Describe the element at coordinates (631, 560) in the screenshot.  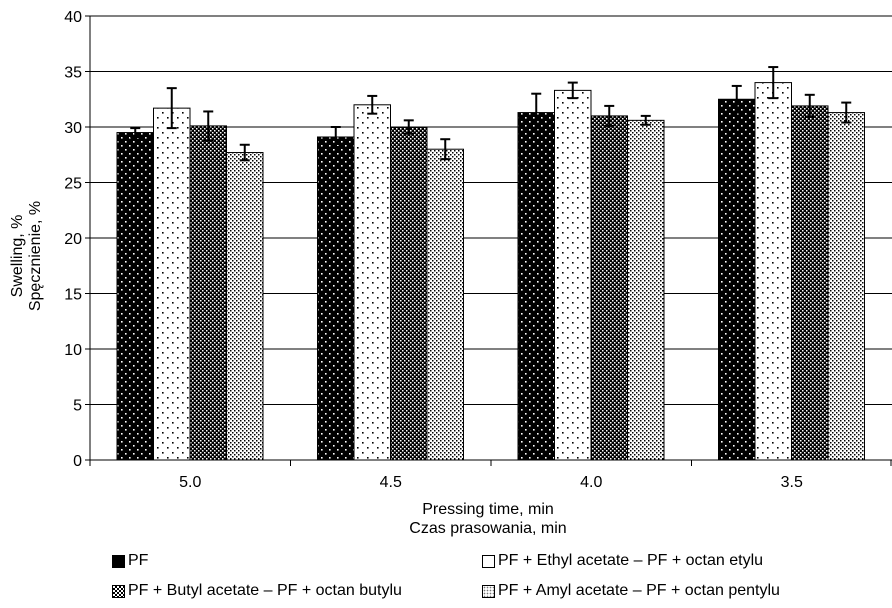
I see `legend-label-ethyl: PF + Ethyl acetate – PF + octan etylu` at that location.